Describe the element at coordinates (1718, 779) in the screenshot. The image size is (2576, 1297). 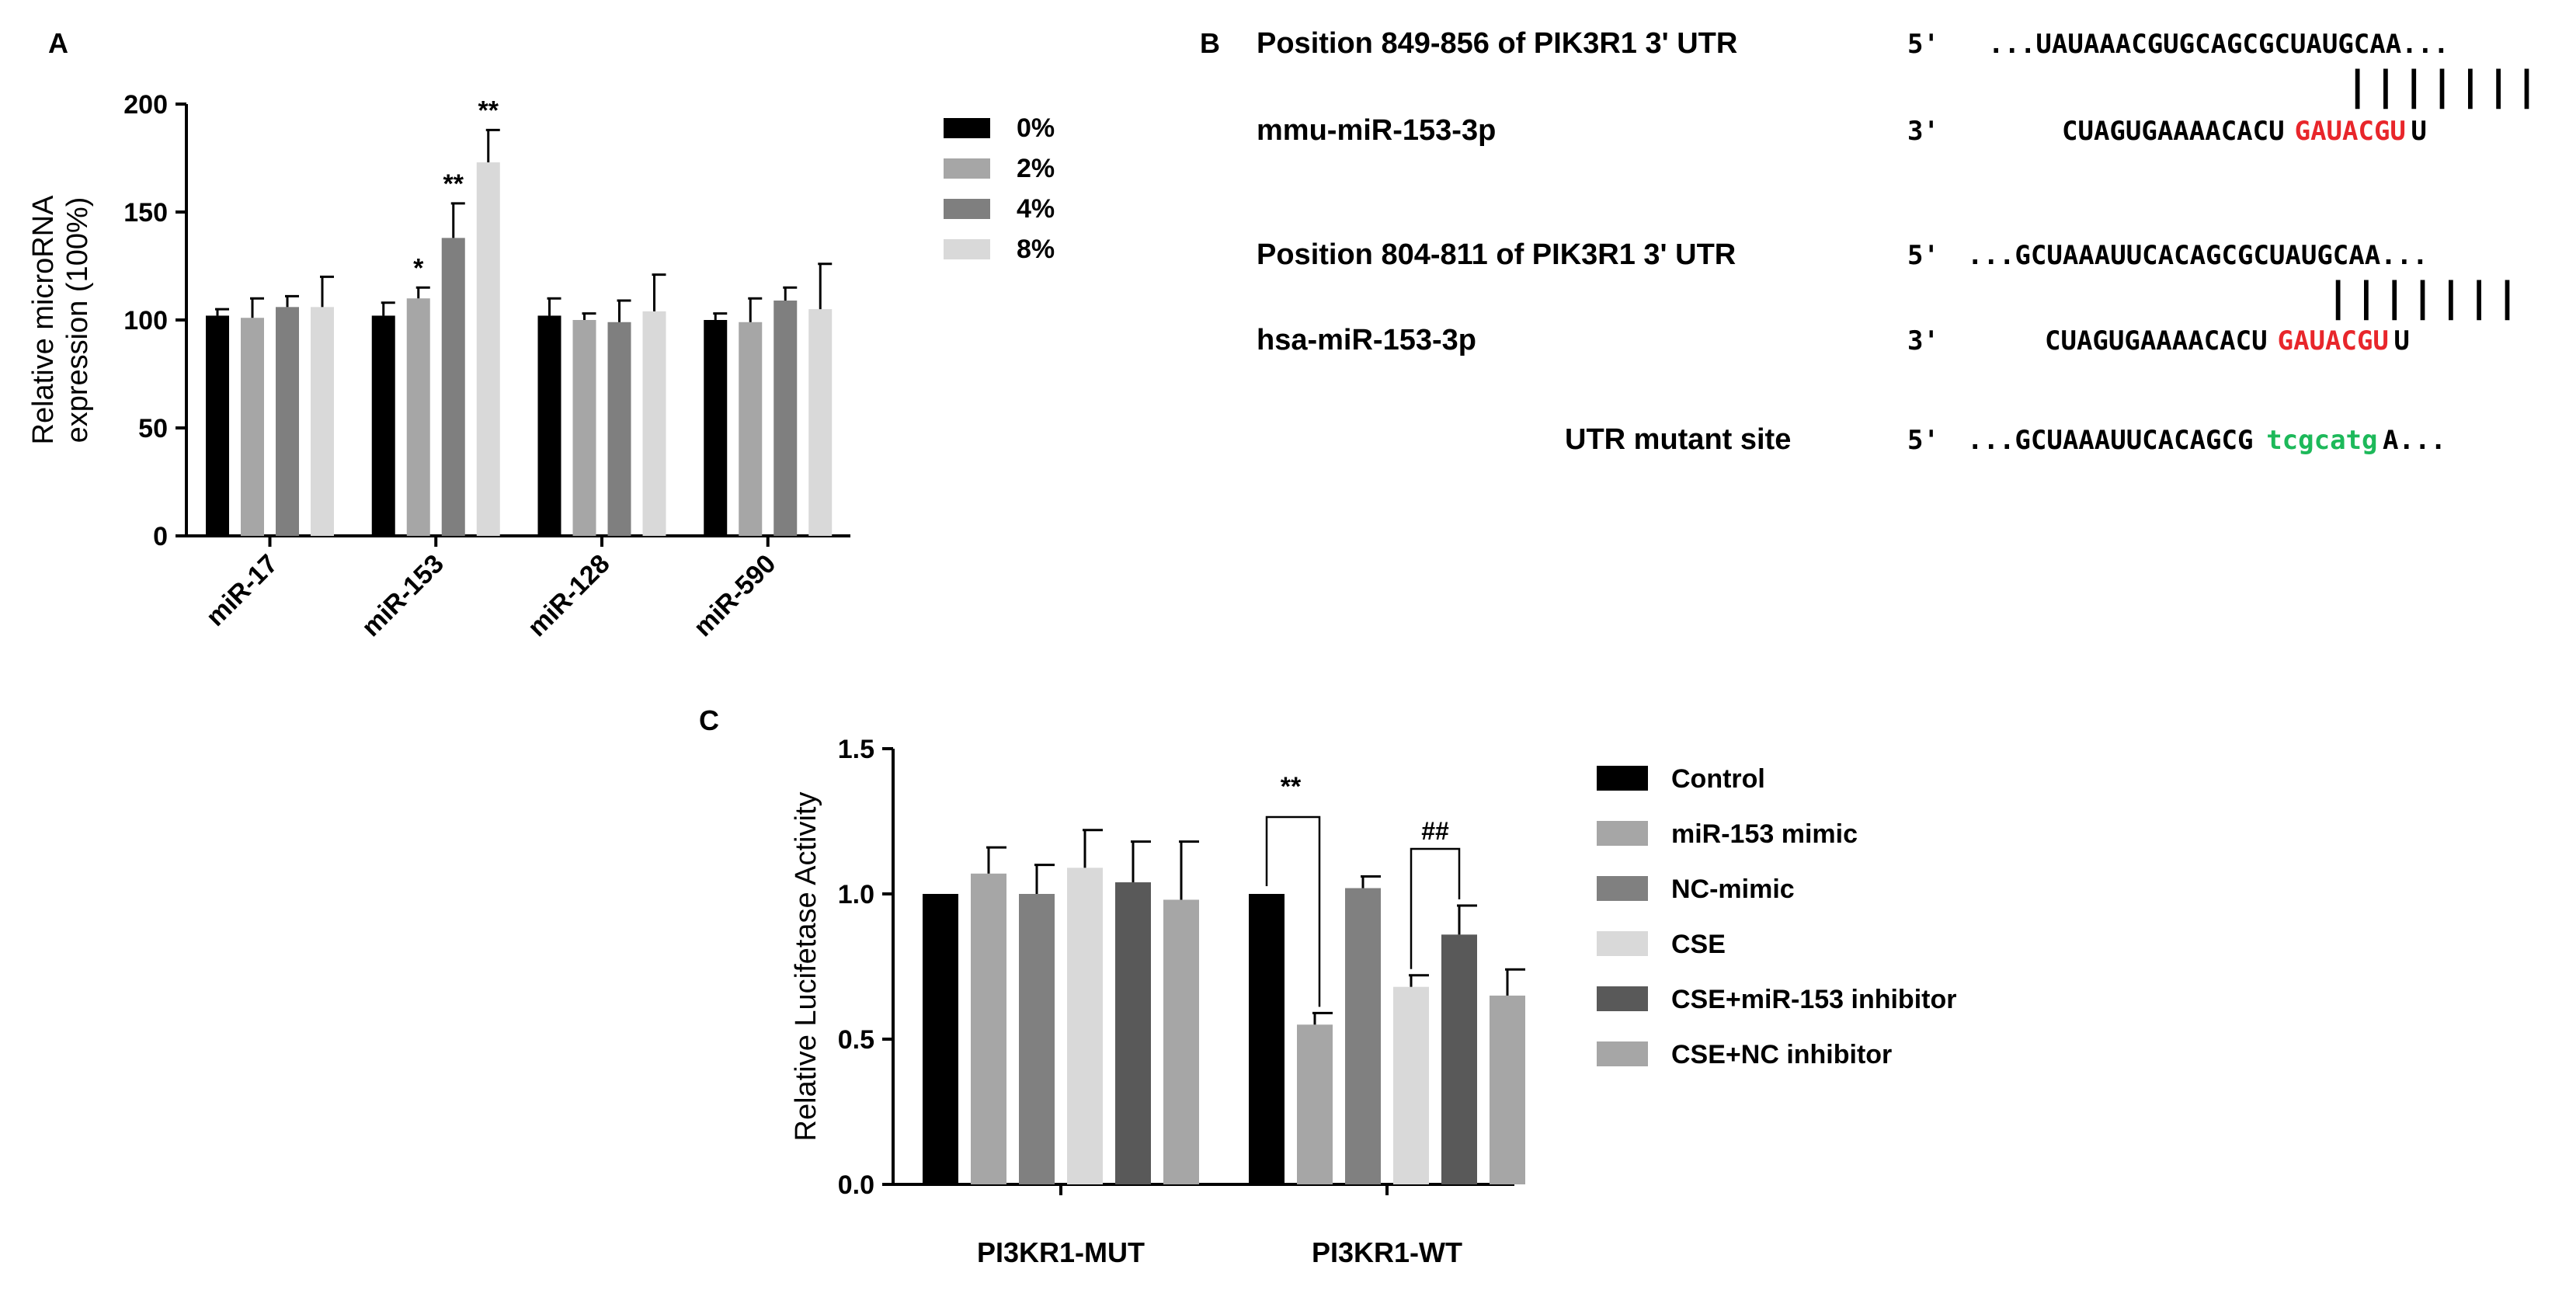
I see `legend-label: Control` at that location.